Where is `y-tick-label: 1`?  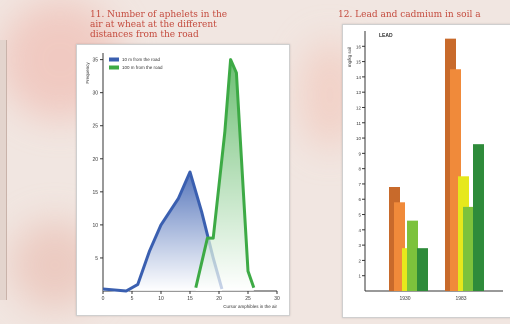 y-tick-label: 1 is located at coordinates (359, 276).